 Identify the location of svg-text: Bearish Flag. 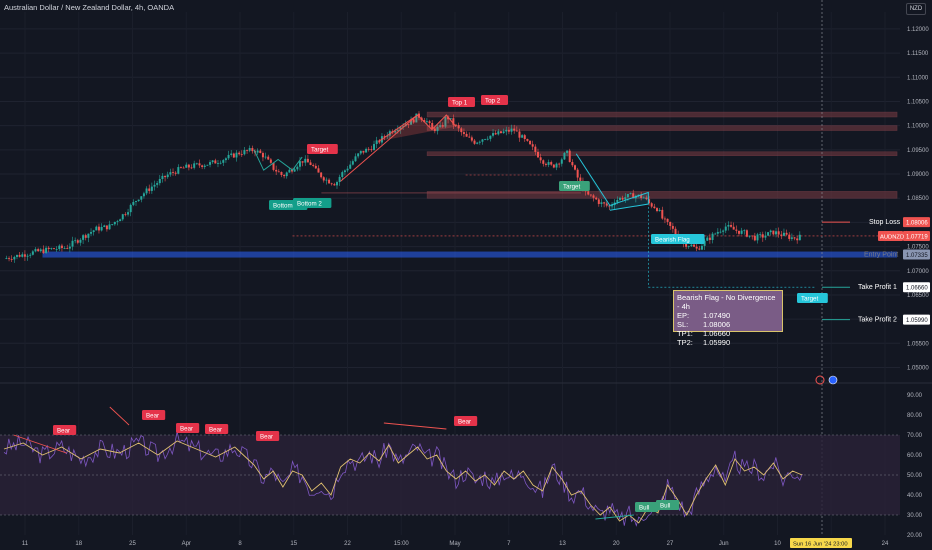
(672, 240).